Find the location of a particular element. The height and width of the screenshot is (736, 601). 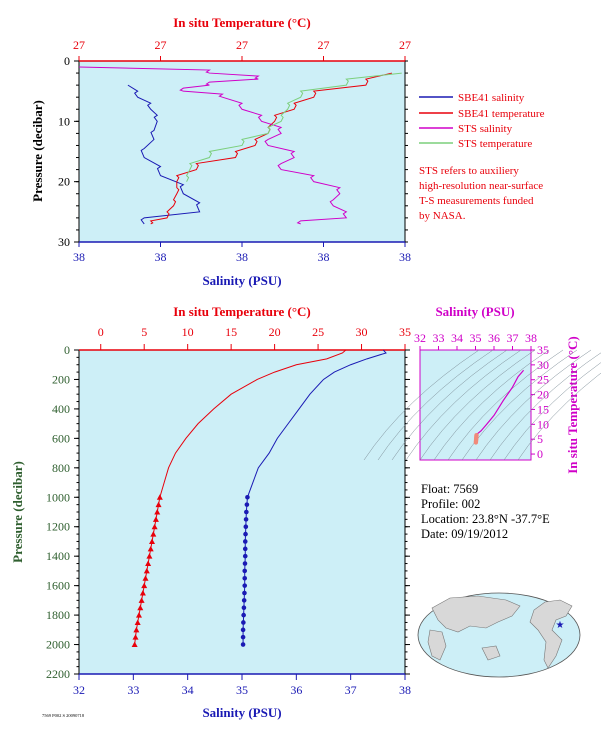

main-temp-tick-label: 15 is located at coordinates (231, 332).